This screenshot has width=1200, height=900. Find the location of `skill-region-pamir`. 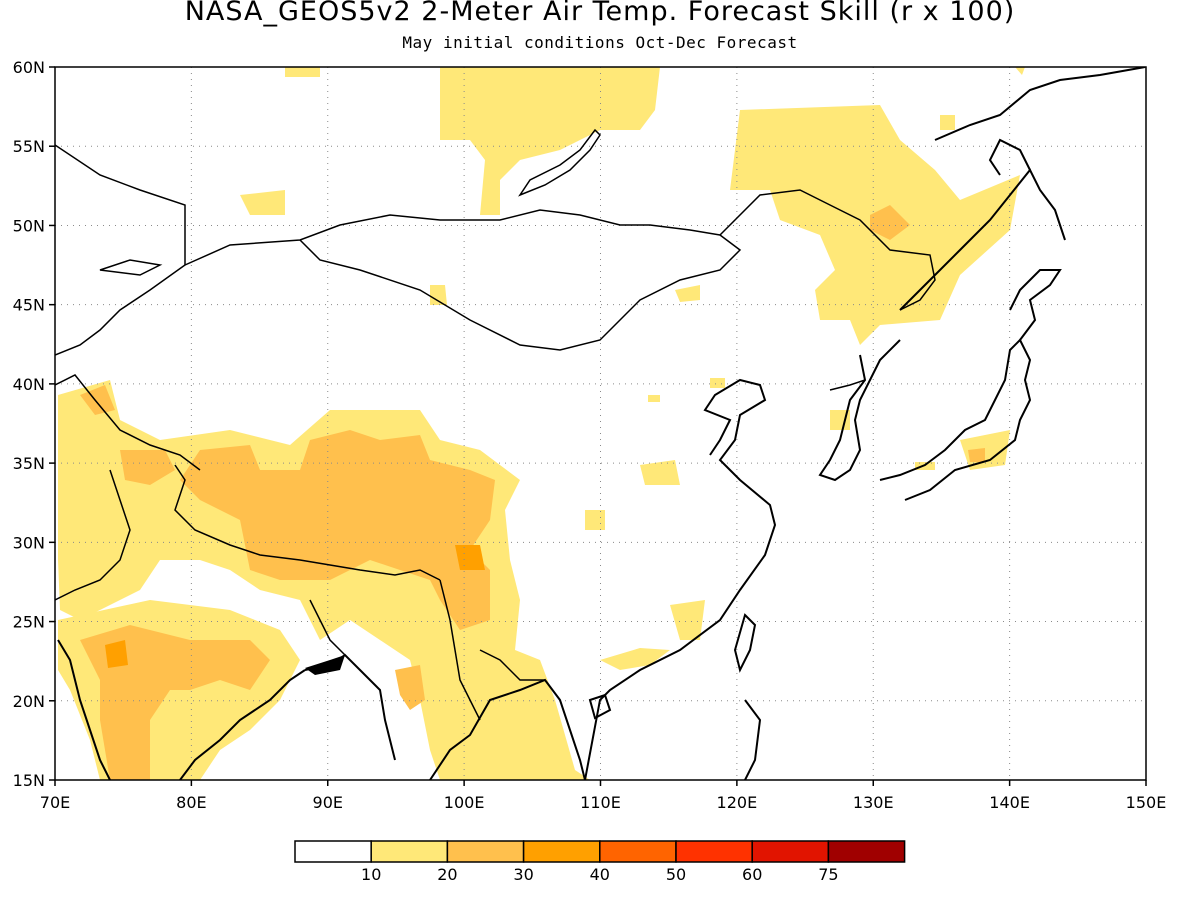

skill-region-pamir is located at coordinates (147, 467).